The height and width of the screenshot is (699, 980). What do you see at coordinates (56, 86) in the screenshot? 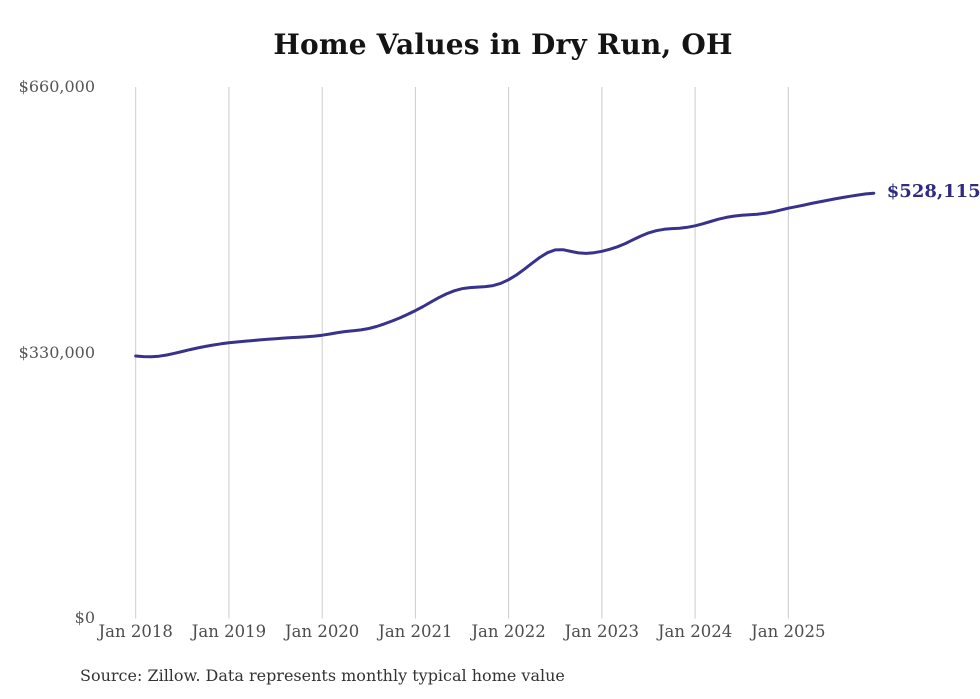
I see `y-tick-label-660000: $660,000` at bounding box center [56, 86].